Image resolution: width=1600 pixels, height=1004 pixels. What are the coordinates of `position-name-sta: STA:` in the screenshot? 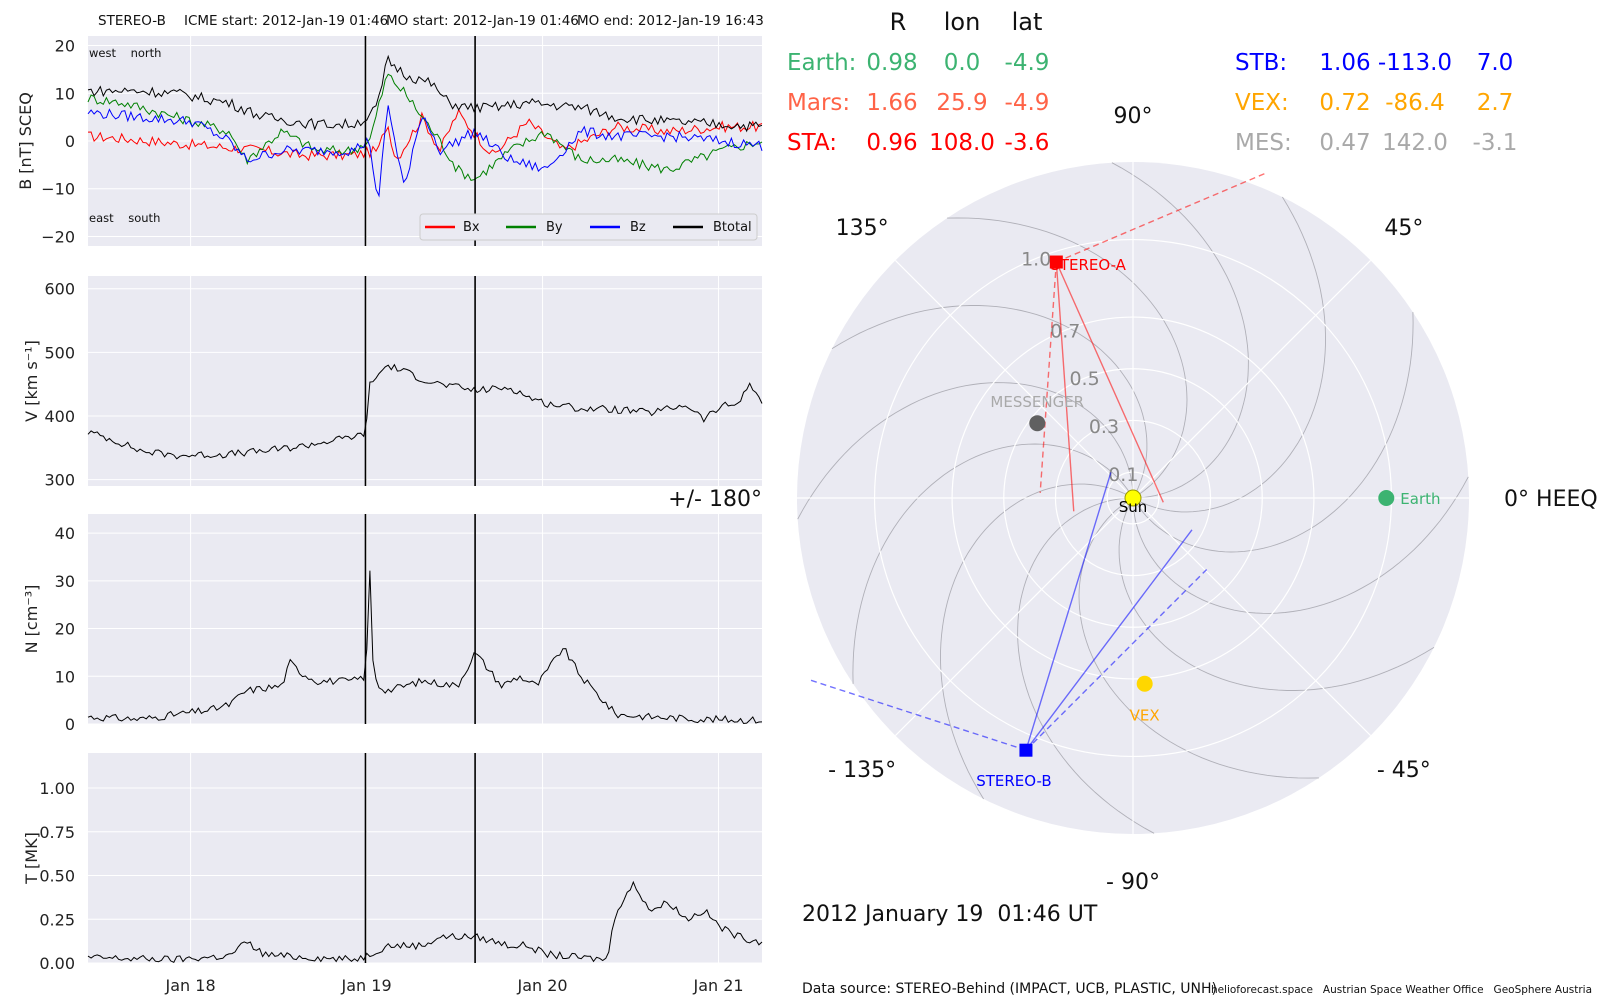 It's located at (812, 143).